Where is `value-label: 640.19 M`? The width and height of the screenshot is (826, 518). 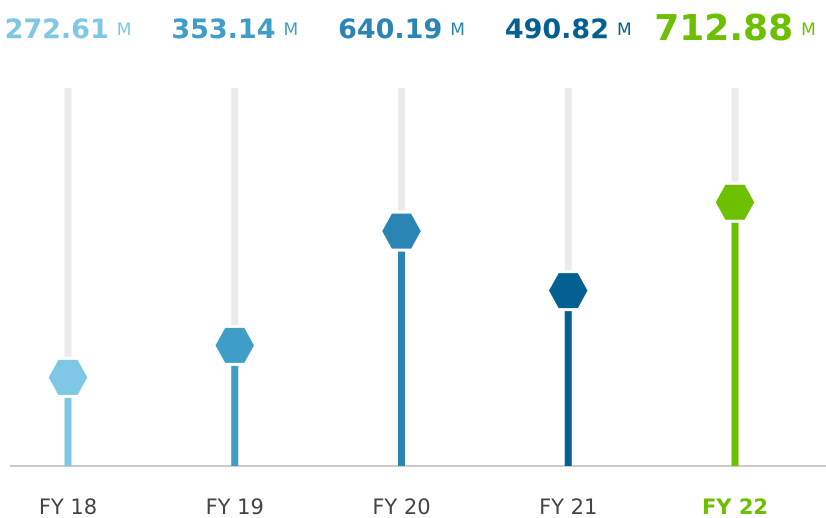
value-label: 640.19 M is located at coordinates (401, 29).